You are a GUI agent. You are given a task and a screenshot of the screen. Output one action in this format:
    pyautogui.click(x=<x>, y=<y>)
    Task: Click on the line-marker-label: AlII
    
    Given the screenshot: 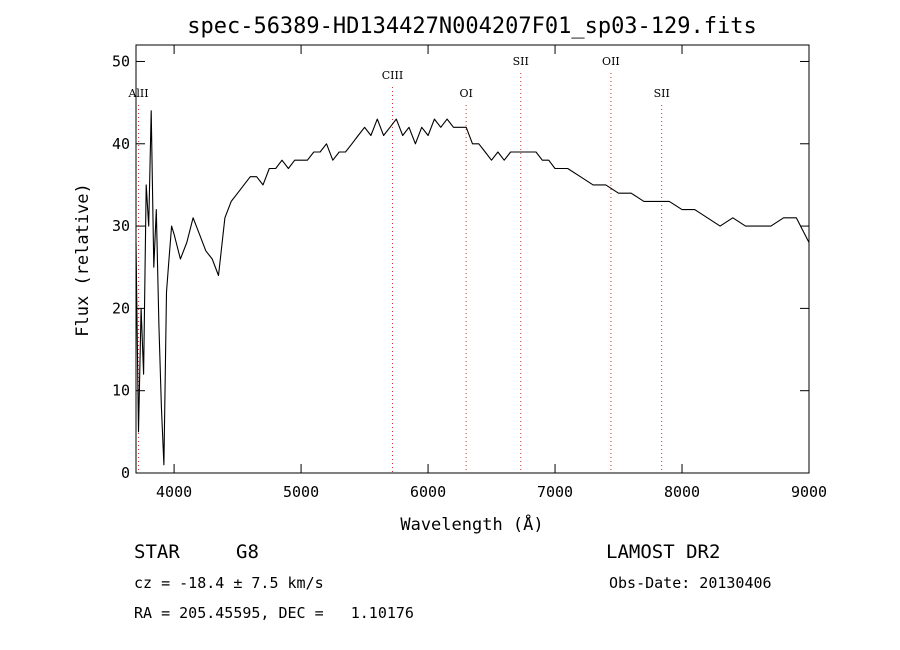 What is the action you would take?
    pyautogui.click(x=137, y=93)
    